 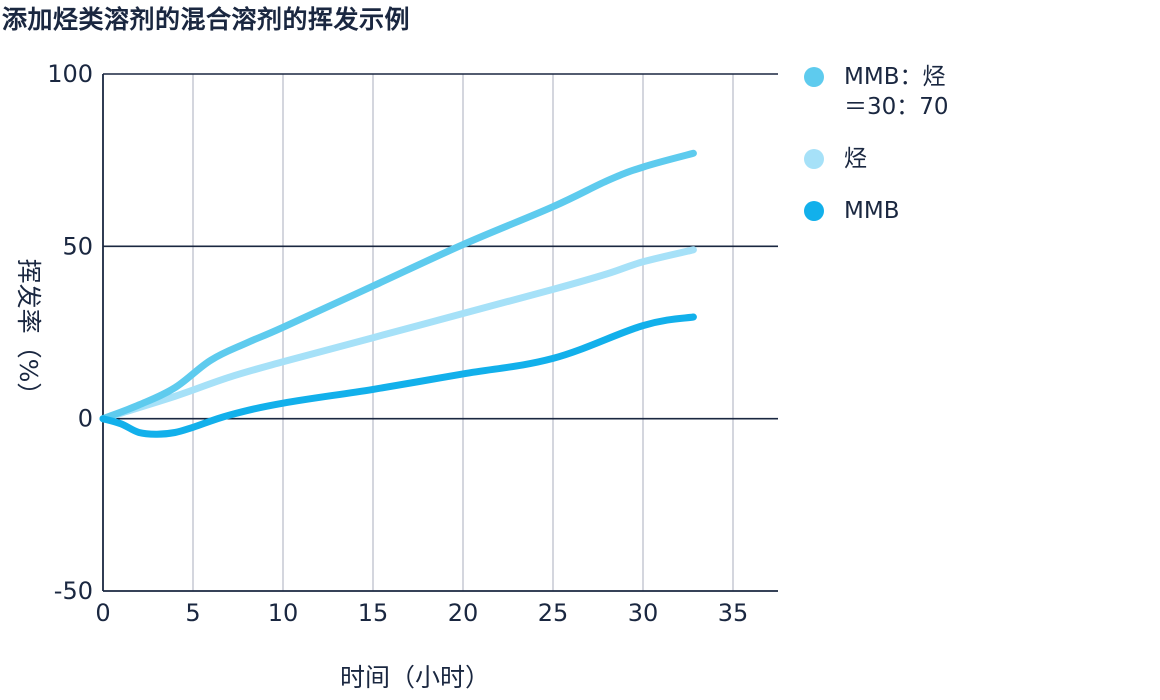 What do you see at coordinates (28, 333) in the screenshot?
I see `y-axis-label: 挥发率（%）` at bounding box center [28, 333].